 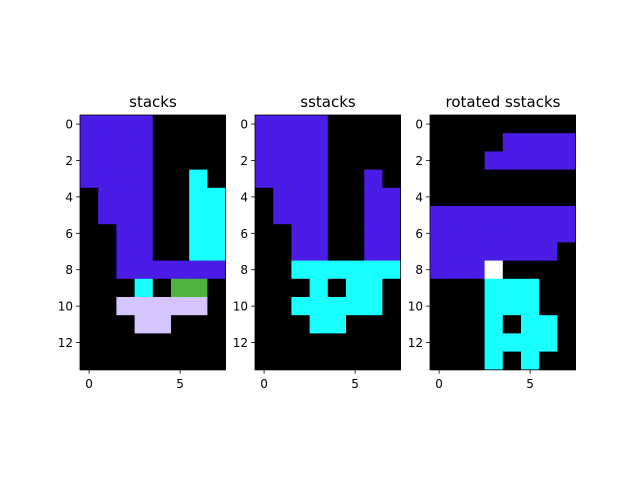 What do you see at coordinates (69, 197) in the screenshot?
I see `y-tick-label: 4` at bounding box center [69, 197].